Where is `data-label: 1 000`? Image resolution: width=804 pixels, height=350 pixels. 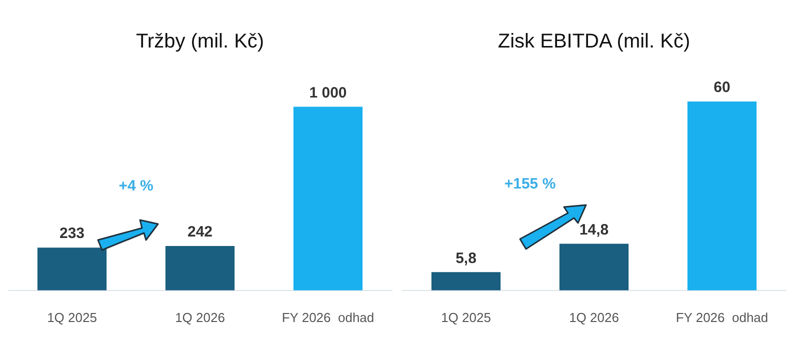 data-label: 1 000 is located at coordinates (328, 93).